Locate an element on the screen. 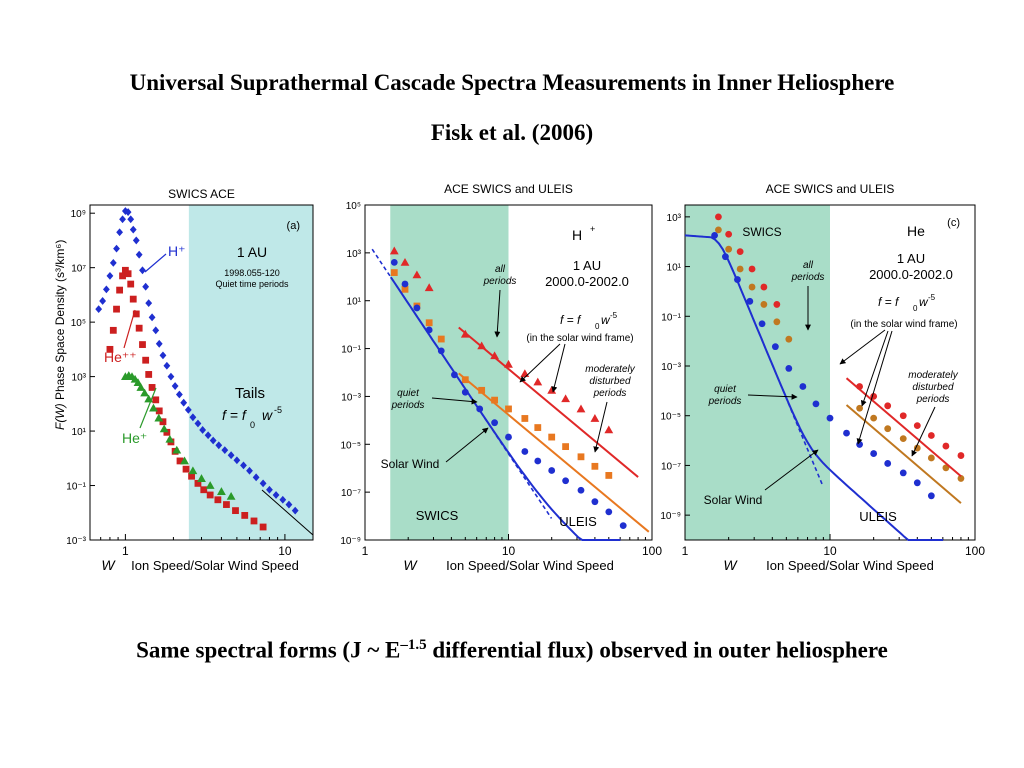  annotation-quiet-periods: periods is located at coordinates (408, 405).